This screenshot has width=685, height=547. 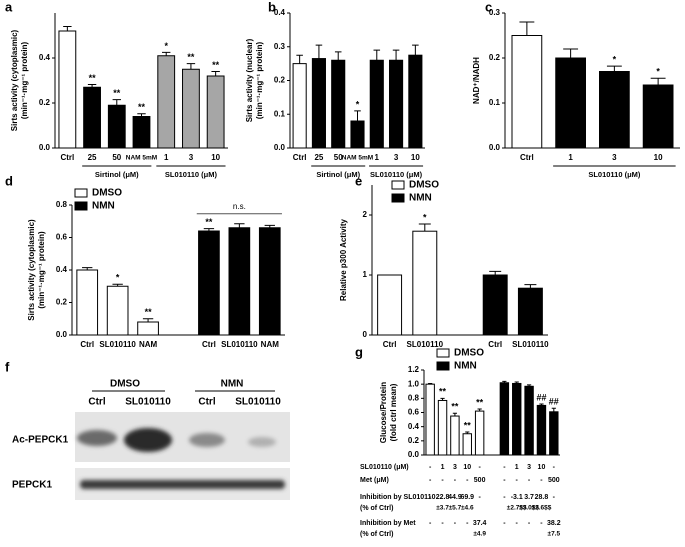 I want to click on table-cell: ±7.5, so click(x=554, y=534).